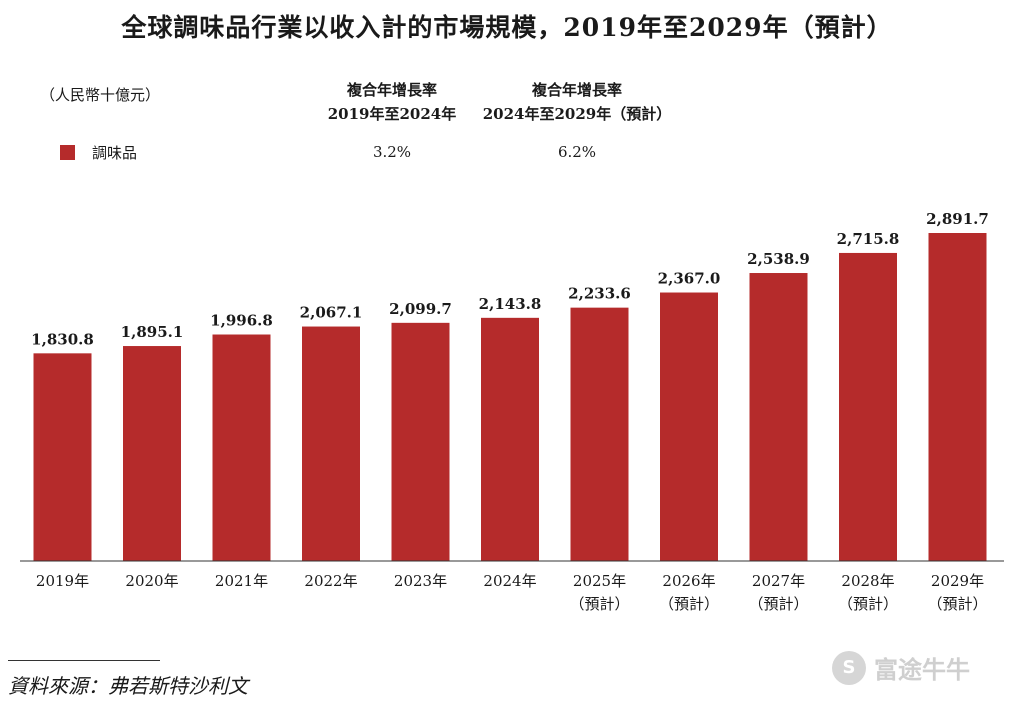 The height and width of the screenshot is (707, 1014). Describe the element at coordinates (62, 339) in the screenshot. I see `data-label: 1,830.8` at that location.